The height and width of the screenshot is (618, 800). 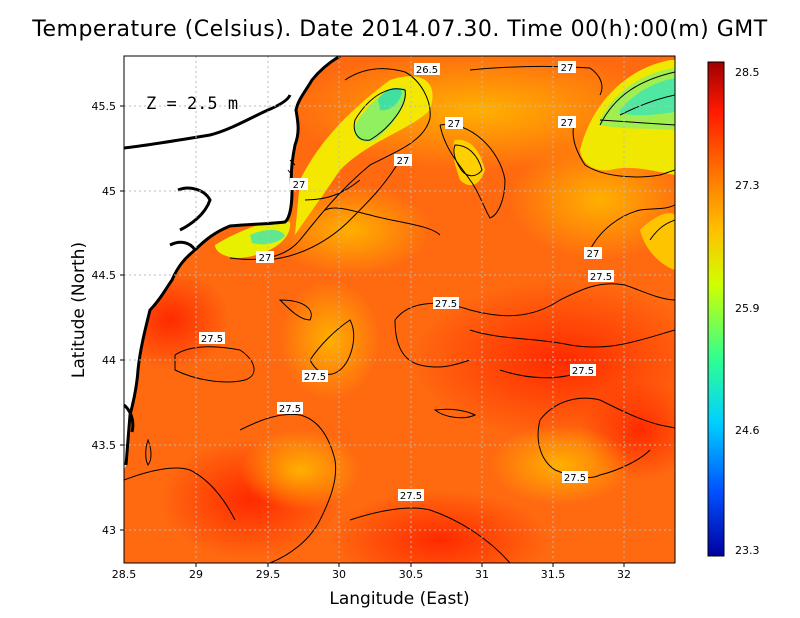 I want to click on y-tick-labels: 43 43.5 44 44.5 45 45.5, so click(x=104, y=318).